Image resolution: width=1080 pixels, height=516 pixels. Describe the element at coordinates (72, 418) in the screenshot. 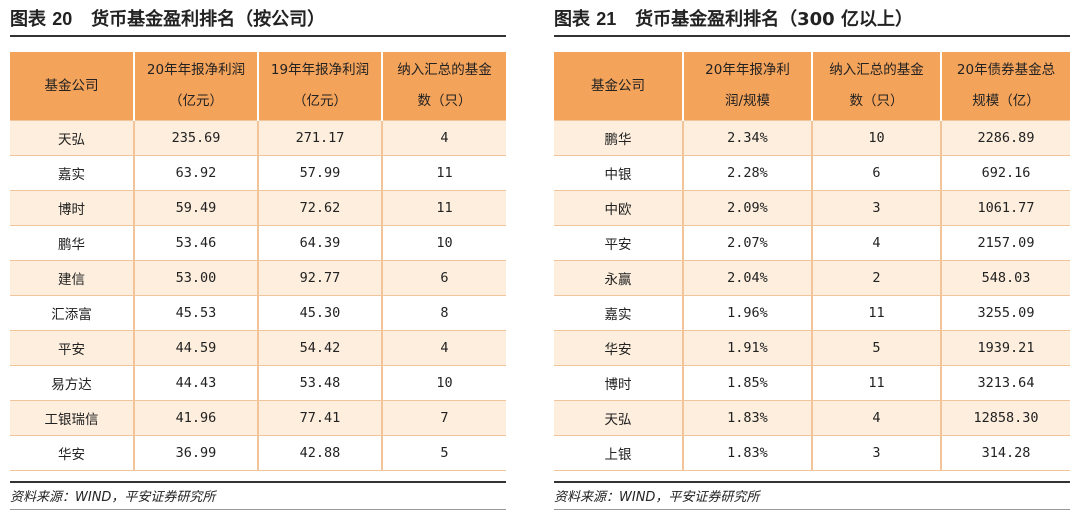

I see `fund-company-cell: 工银瑞信` at that location.